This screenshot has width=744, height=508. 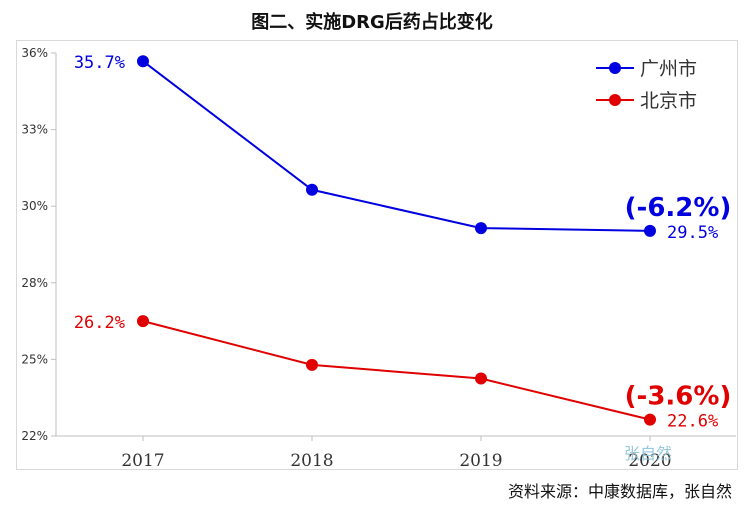 What do you see at coordinates (99, 323) in the screenshot?
I see `data-label: 26.2%` at bounding box center [99, 323].